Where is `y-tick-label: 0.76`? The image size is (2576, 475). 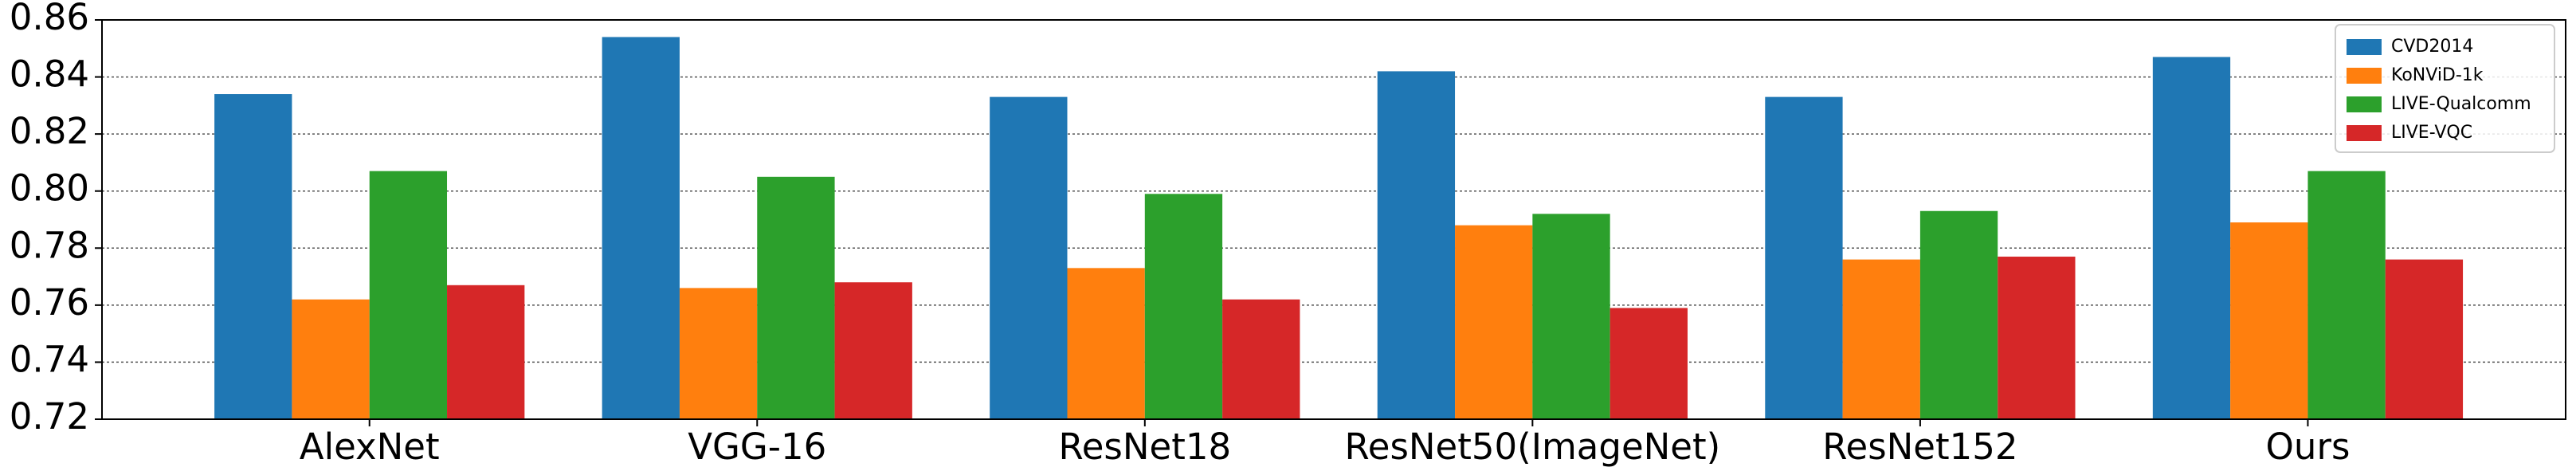 y-tick-label: 0.76 is located at coordinates (49, 302).